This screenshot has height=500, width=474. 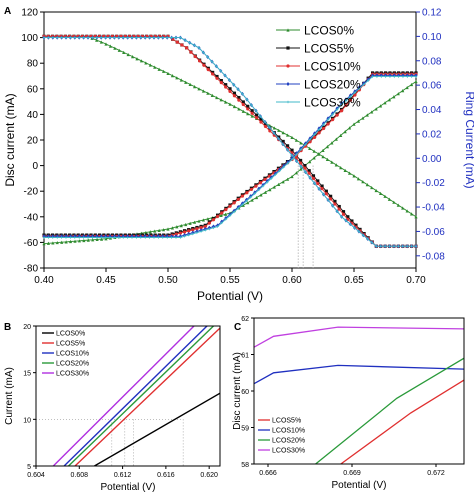 I want to click on panel-label-b: B, so click(x=7, y=327).